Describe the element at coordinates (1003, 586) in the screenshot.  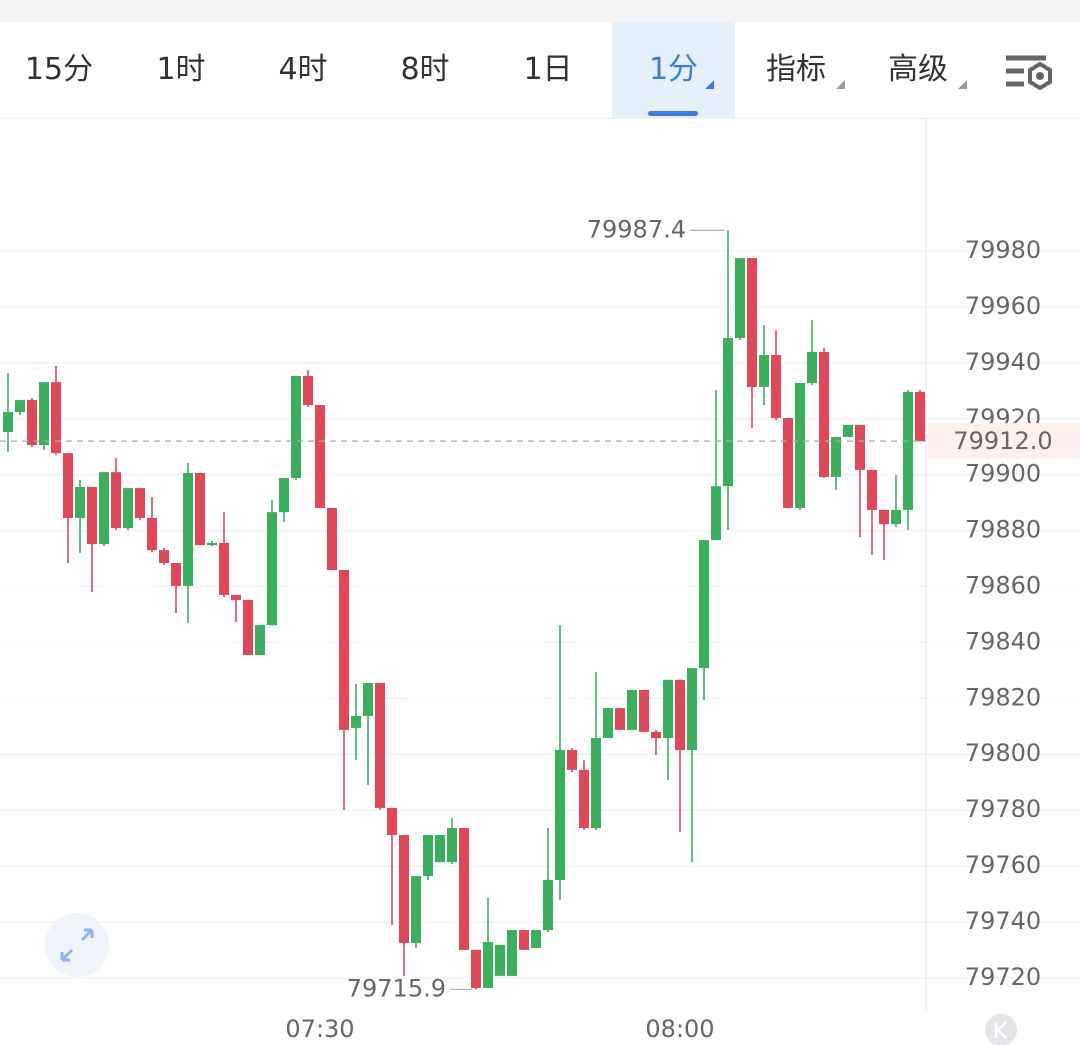
I see `y-tick-label: 79860` at that location.